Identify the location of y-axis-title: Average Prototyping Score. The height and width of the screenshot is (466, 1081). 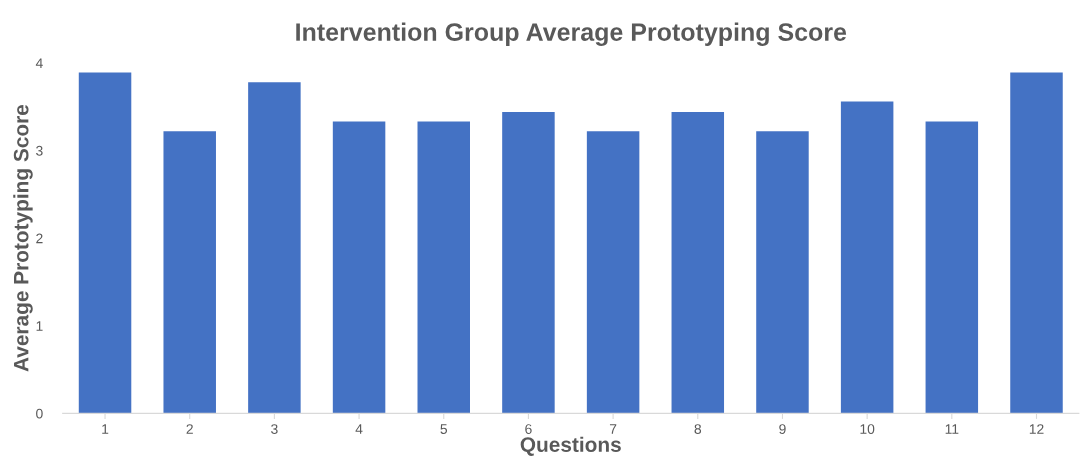
(23, 238).